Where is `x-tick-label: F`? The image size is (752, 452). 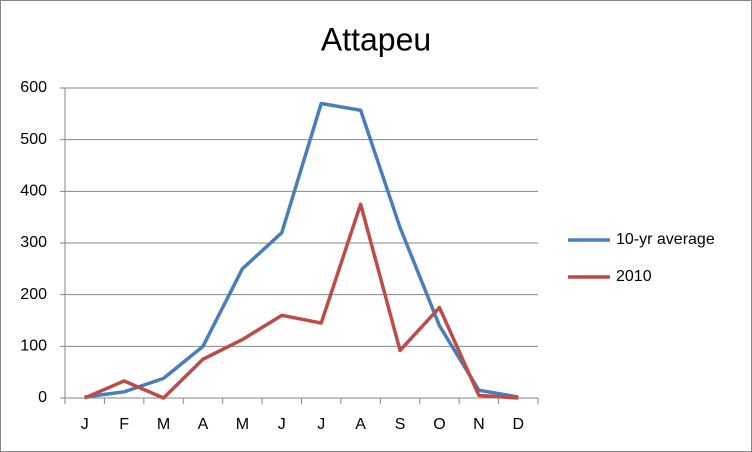
x-tick-label: F is located at coordinates (124, 424).